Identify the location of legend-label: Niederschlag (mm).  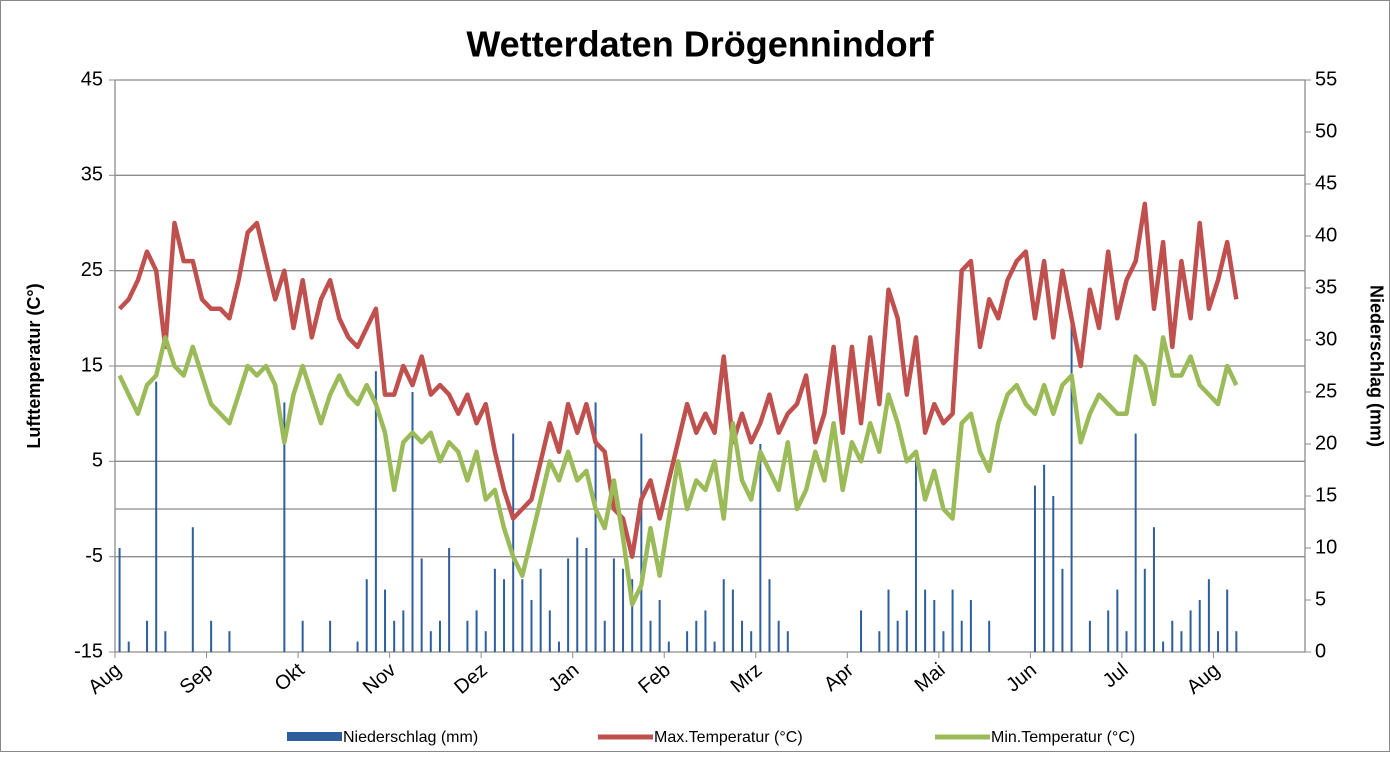
(410, 737).